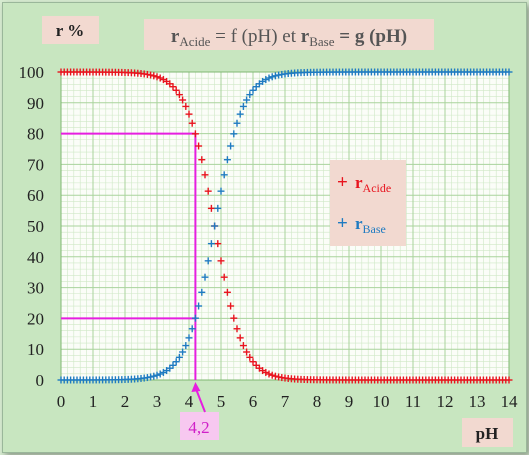 This screenshot has height=455, width=529. I want to click on x-tick-label: 14, so click(510, 401).